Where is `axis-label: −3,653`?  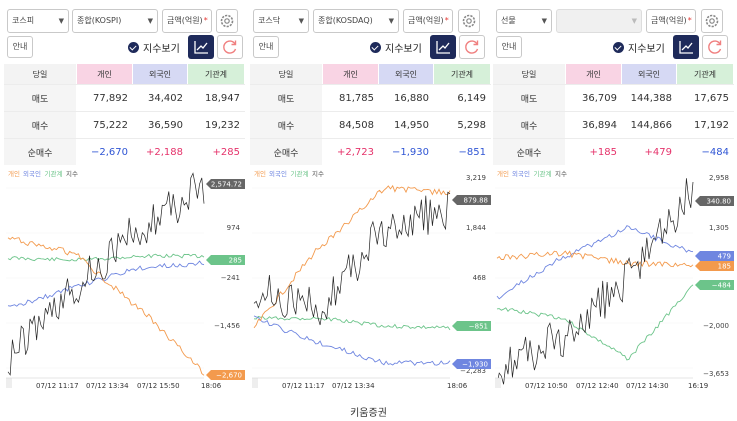
axis-label: −3,653 is located at coordinates (716, 374).